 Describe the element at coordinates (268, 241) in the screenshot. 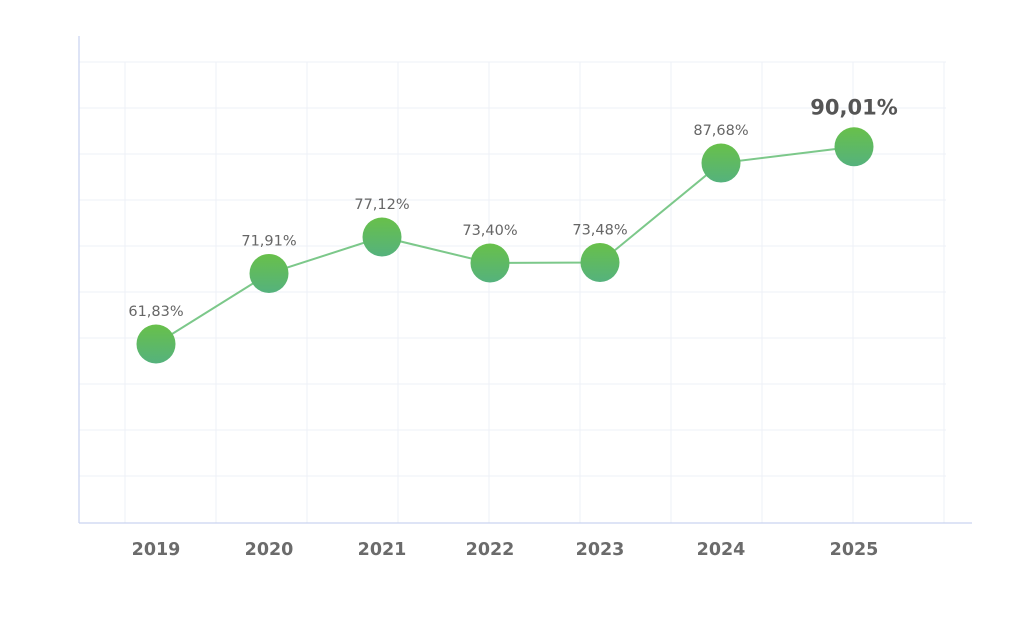

I see `data-label: 71,91%` at that location.